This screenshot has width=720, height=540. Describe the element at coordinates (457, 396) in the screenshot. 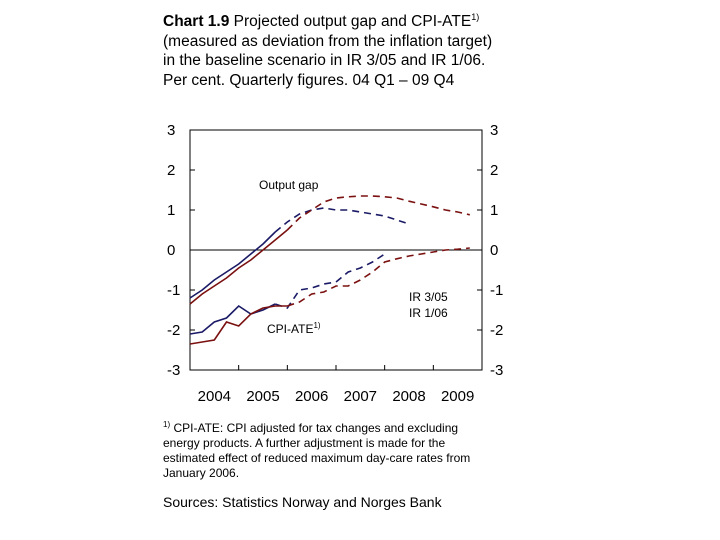

I see `x-tick-label: 2009` at that location.